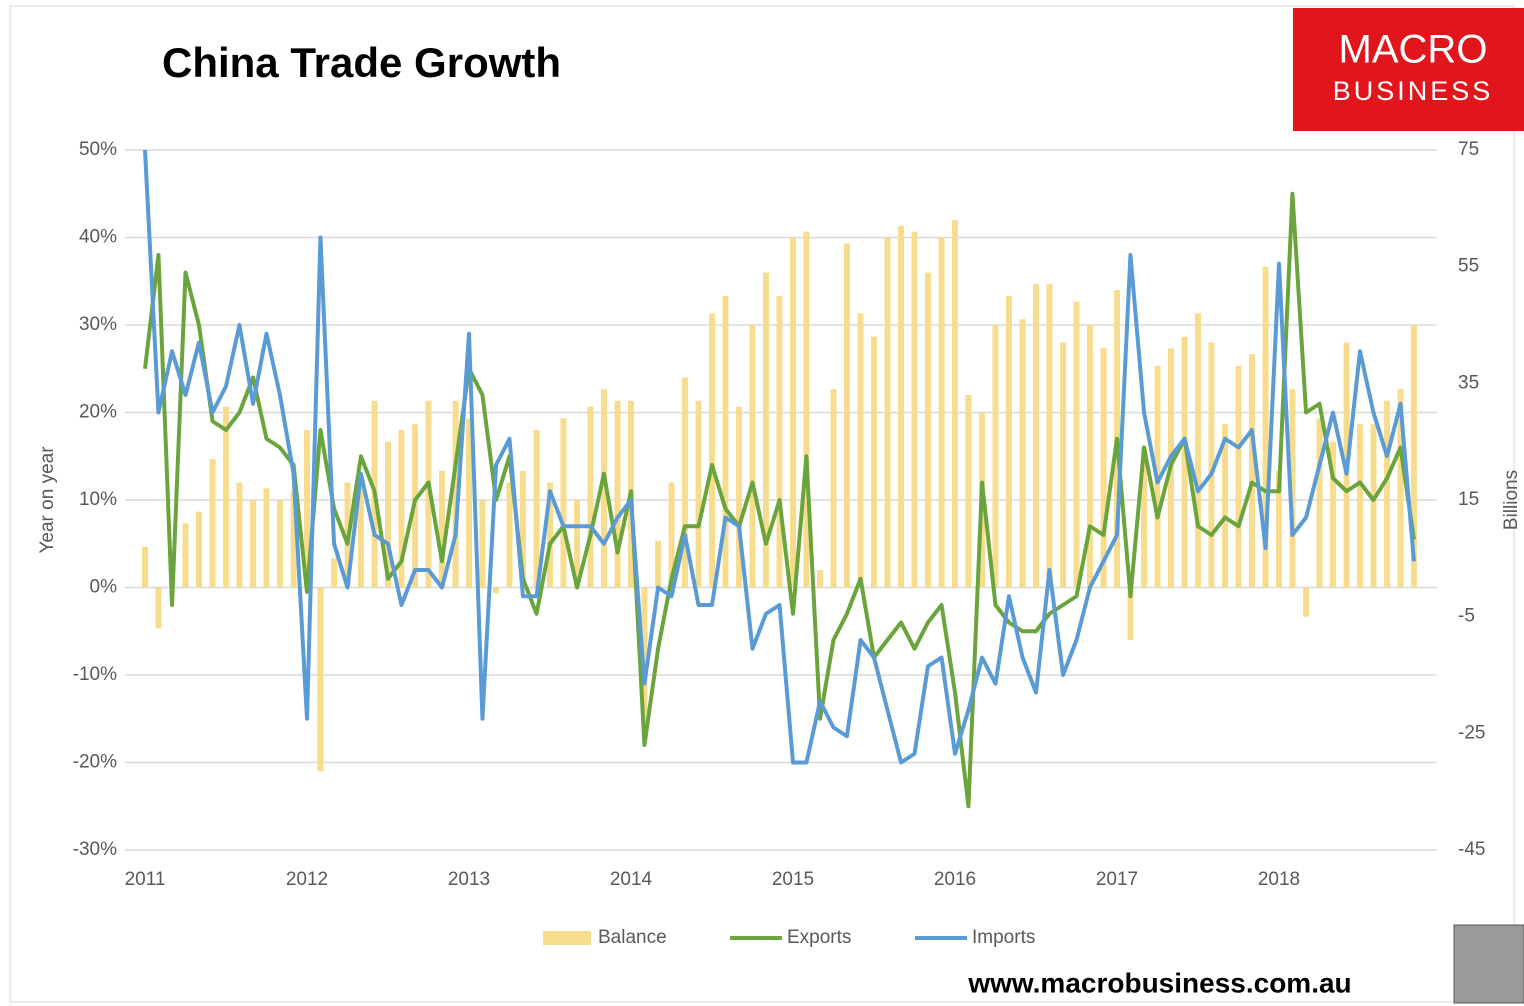 Image resolution: width=1524 pixels, height=1006 pixels. What do you see at coordinates (307, 879) in the screenshot?
I see `x-tick-label: 2012` at bounding box center [307, 879].